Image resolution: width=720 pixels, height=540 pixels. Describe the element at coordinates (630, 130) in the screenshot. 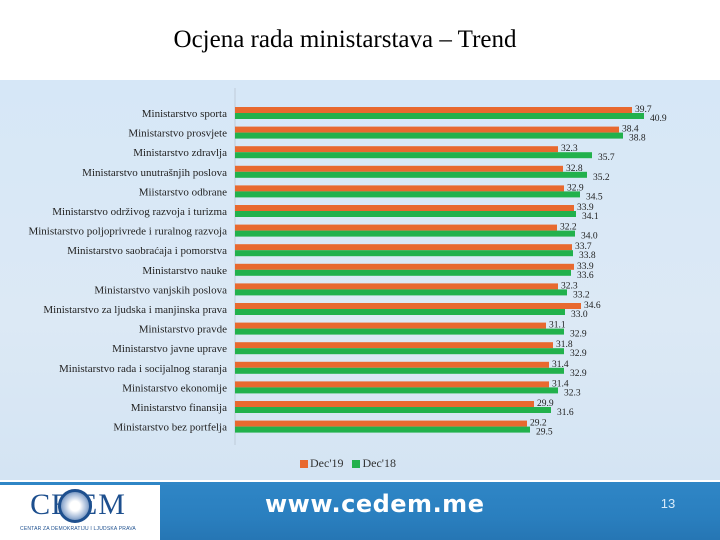

I see `data-label-dec19: 38.4` at that location.